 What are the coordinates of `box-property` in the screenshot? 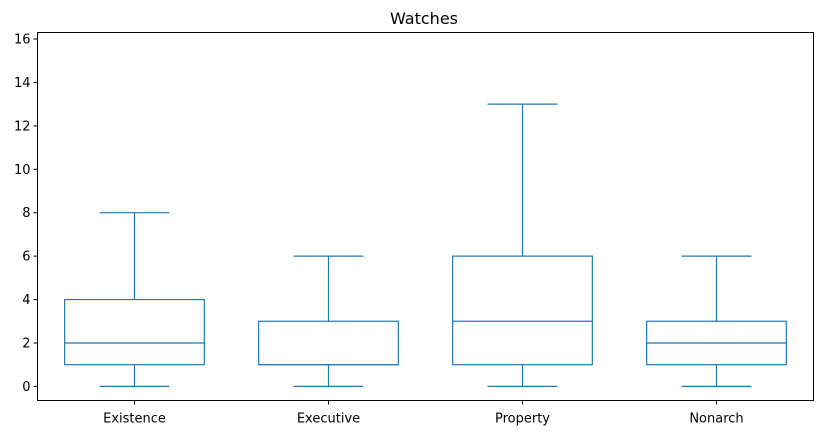 It's located at (522, 245).